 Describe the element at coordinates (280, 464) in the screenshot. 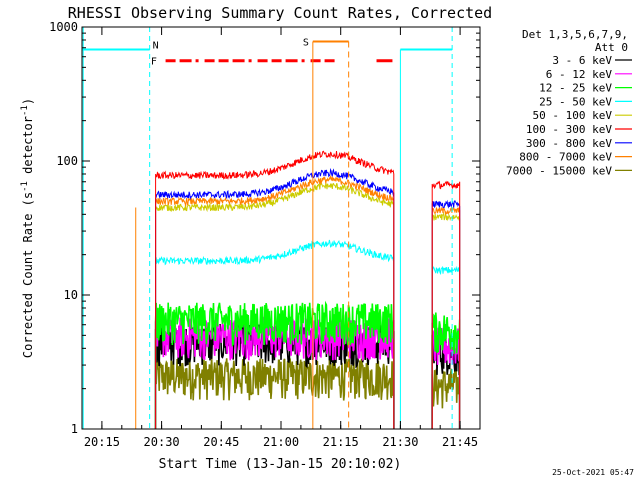

I see `x-axis-label: Start Time (13-Jan-15 20:10:02)` at that location.